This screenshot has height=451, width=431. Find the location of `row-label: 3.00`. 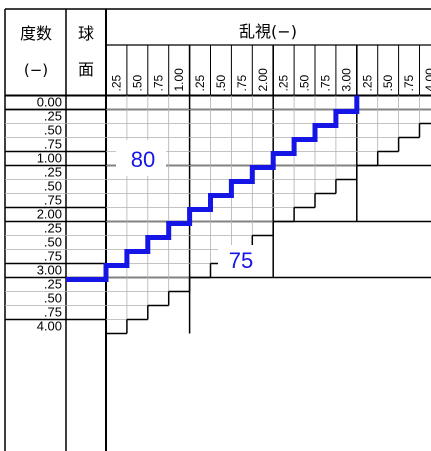

row-label: 3.00 is located at coordinates (49, 270).